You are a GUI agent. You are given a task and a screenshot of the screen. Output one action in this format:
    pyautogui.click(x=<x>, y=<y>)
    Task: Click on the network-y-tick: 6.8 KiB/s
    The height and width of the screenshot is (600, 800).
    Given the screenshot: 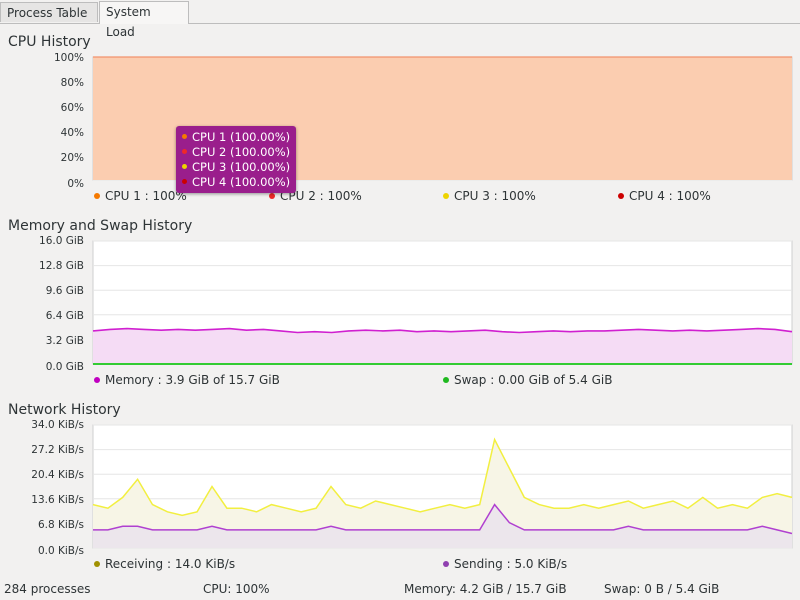 What is the action you would take?
    pyautogui.click(x=60, y=525)
    